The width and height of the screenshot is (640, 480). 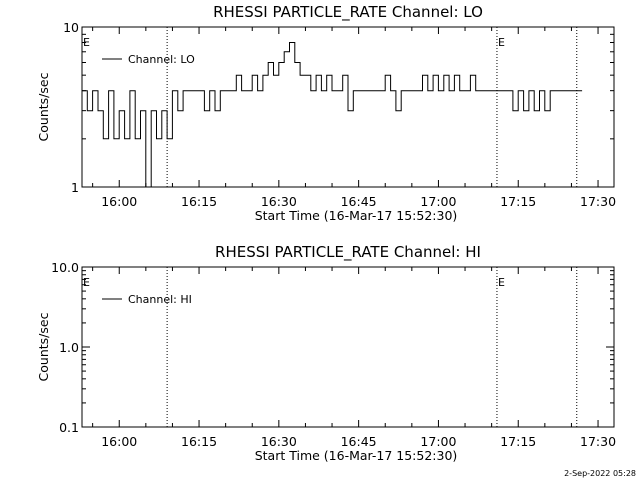 I want to click on y-tick-label: 0.1, so click(x=69, y=427).